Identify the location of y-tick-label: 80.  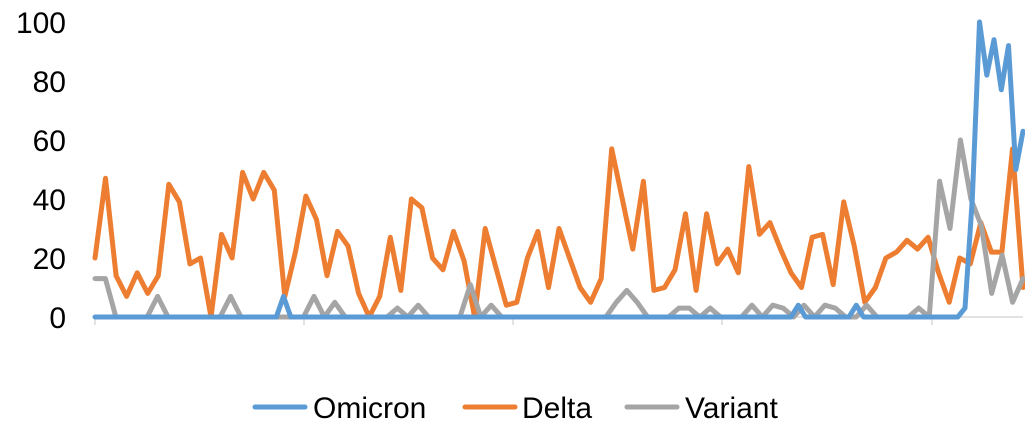
(49, 82).